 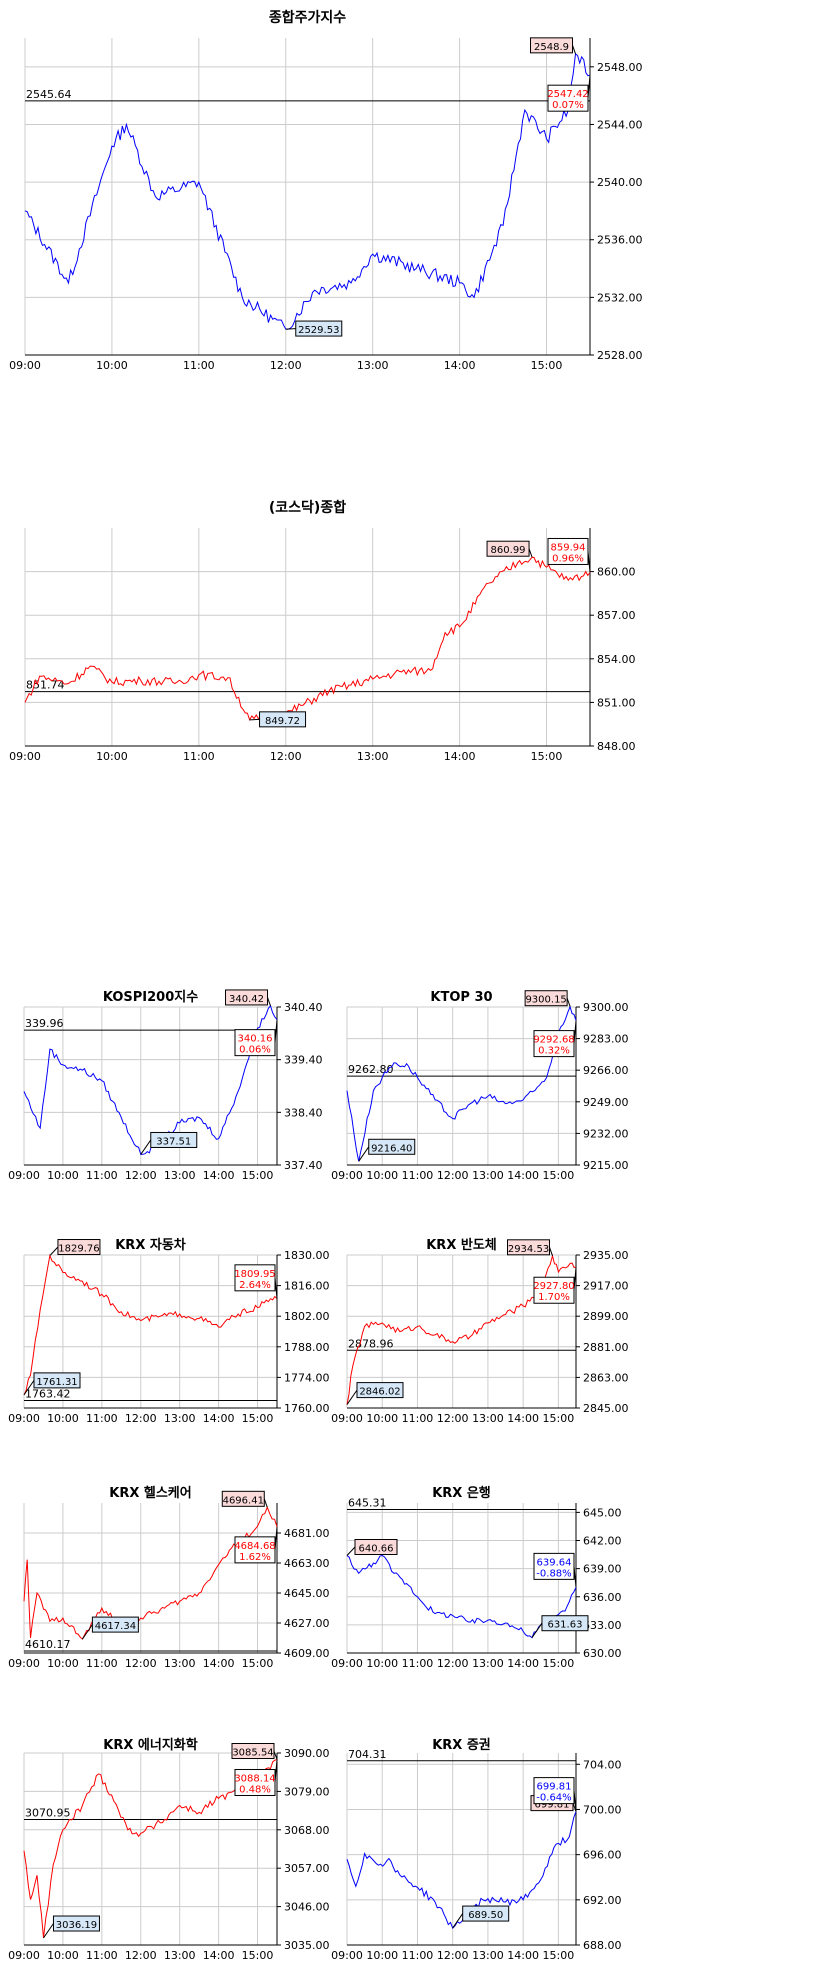 I want to click on y-tick-label: 1816.00, so click(x=307, y=1286).